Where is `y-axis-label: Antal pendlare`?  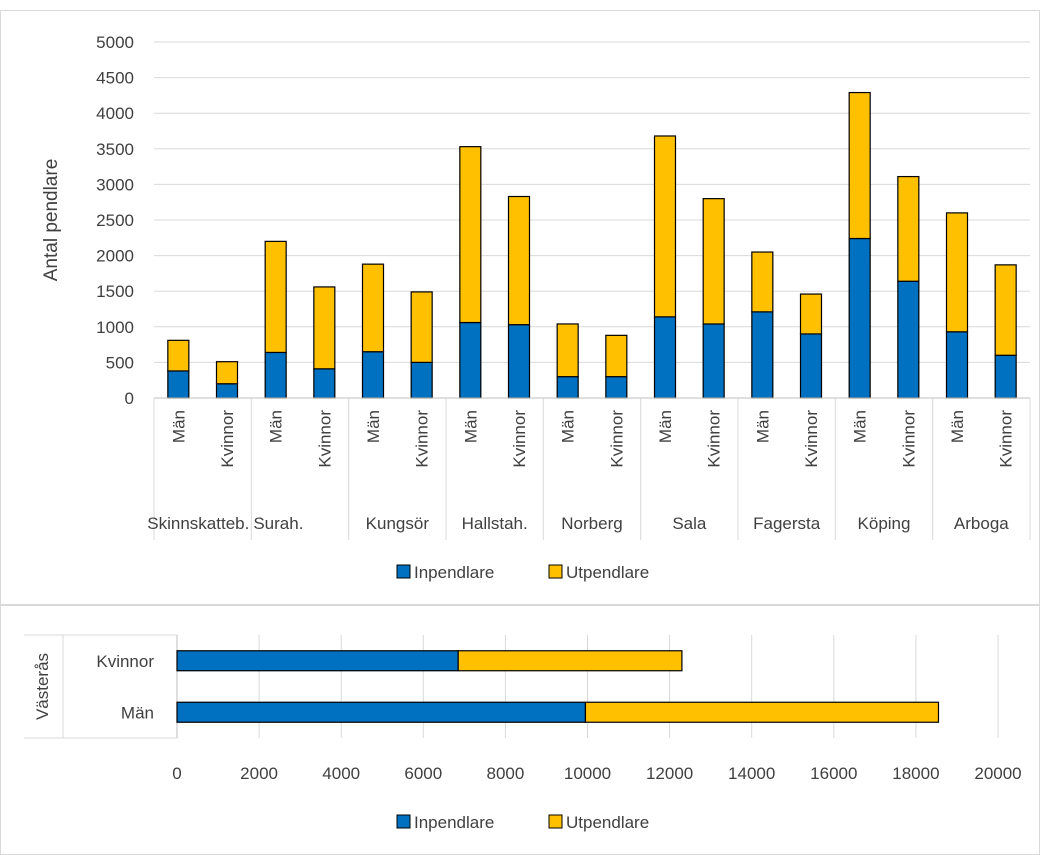 y-axis-label: Antal pendlare is located at coordinates (51, 220).